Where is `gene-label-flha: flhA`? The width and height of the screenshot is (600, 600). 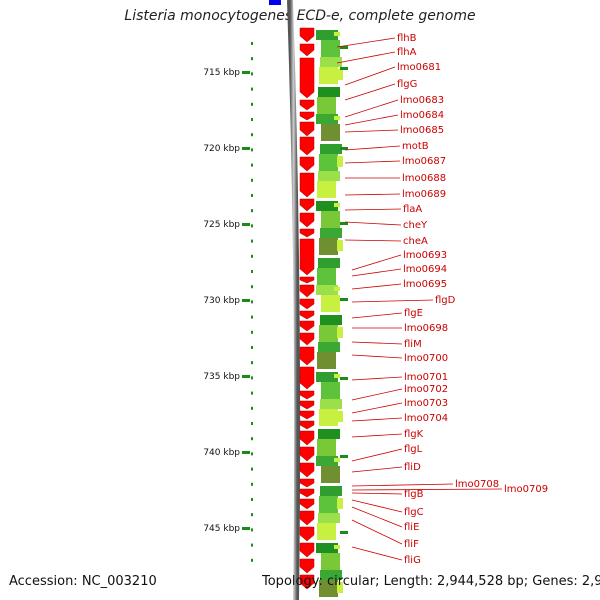 gene-label-flha: flhA is located at coordinates (407, 52).